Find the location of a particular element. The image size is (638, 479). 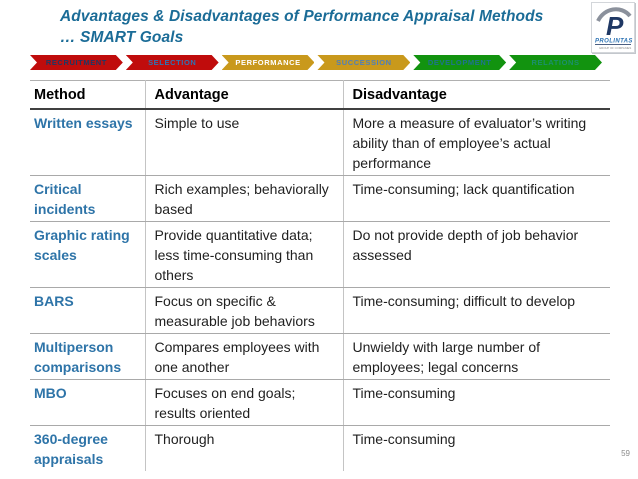

ribbon-label-selection: SELECTION is located at coordinates (172, 62).